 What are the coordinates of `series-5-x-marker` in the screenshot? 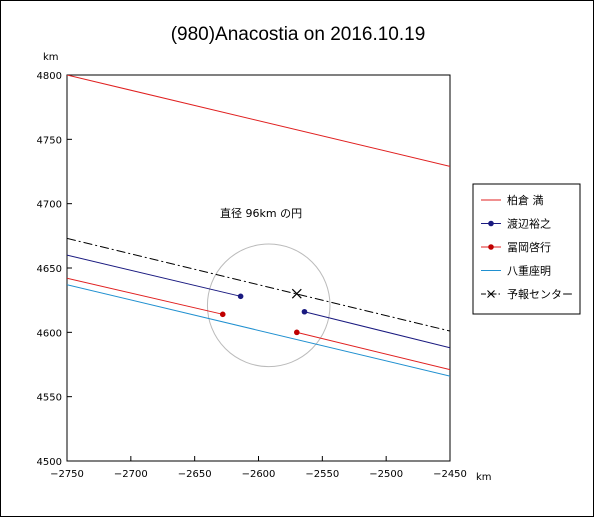 It's located at (296, 293).